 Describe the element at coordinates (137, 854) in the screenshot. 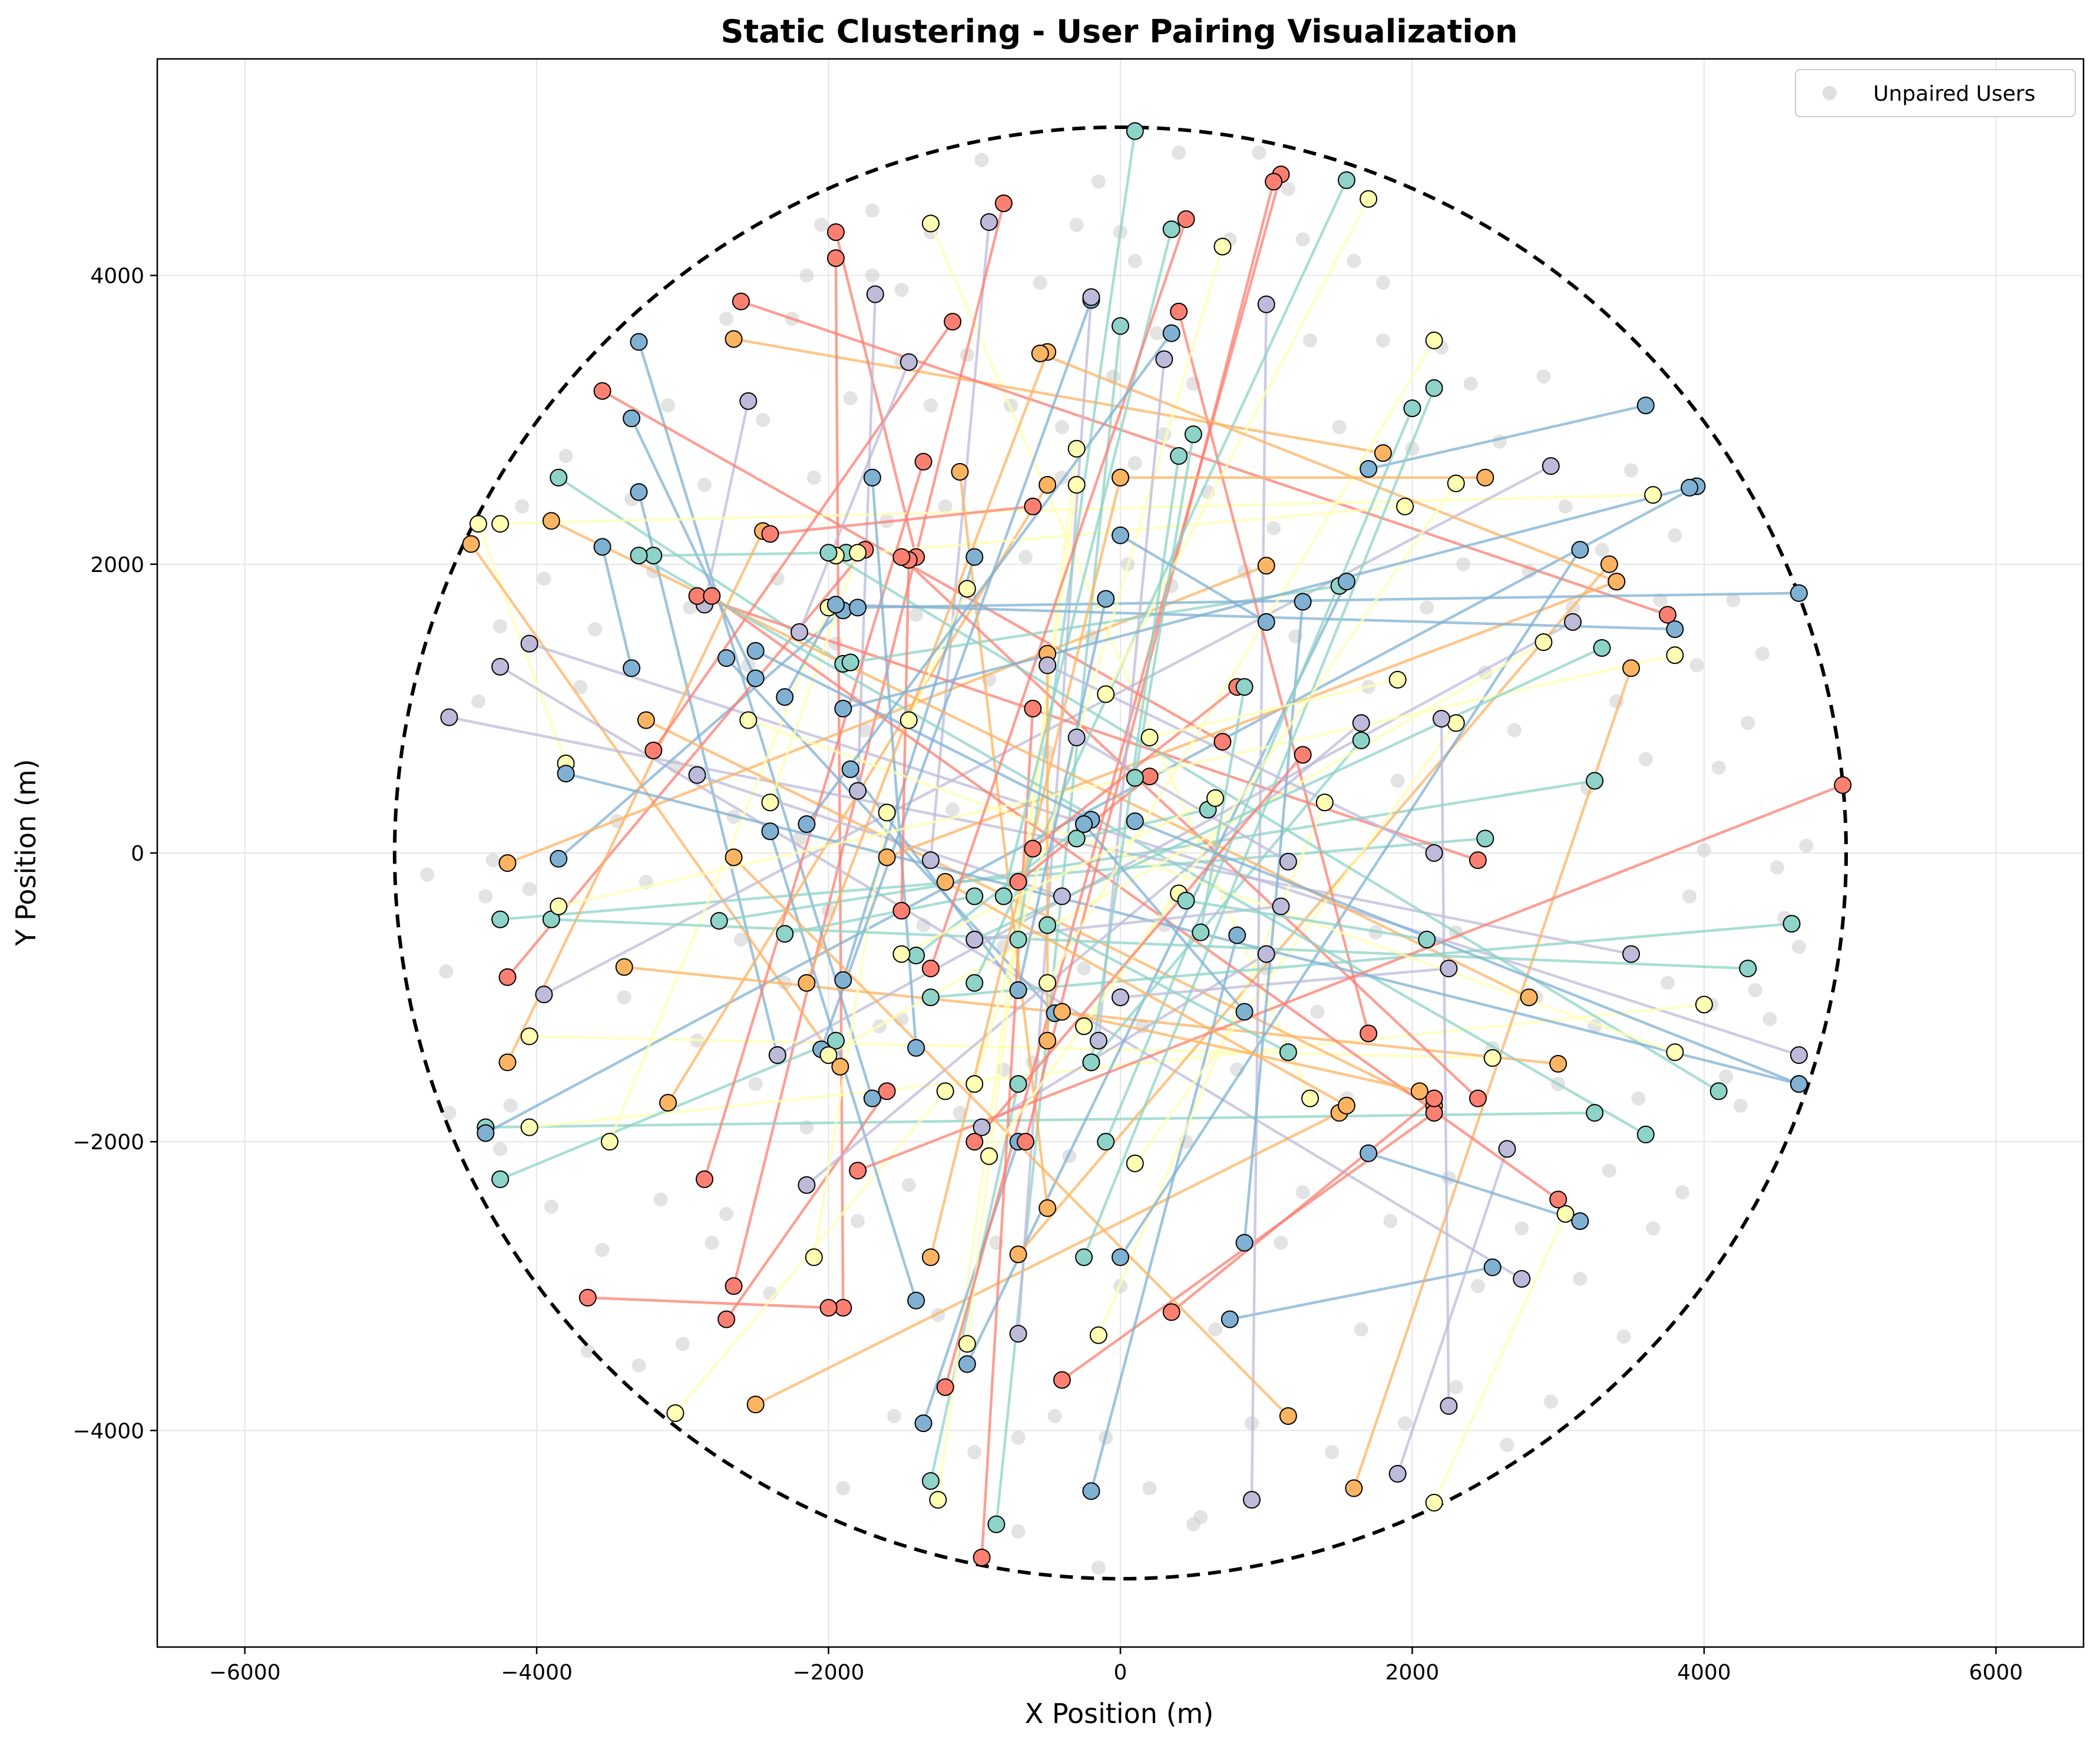

I see `y-tick-label: 0` at that location.